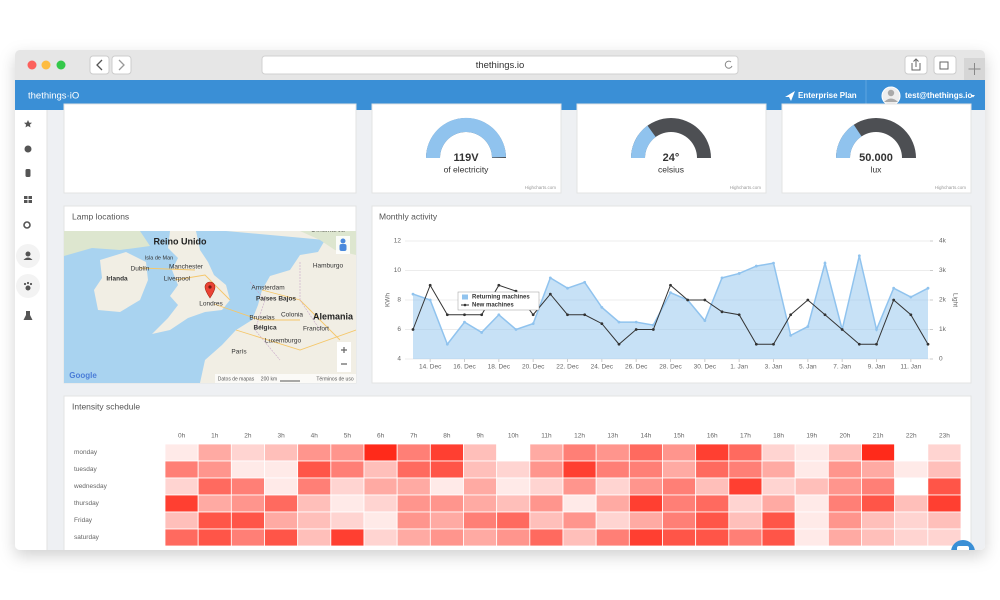 The width and height of the screenshot is (1000, 600). Describe the element at coordinates (121, 65) in the screenshot. I see `forward-button` at that location.